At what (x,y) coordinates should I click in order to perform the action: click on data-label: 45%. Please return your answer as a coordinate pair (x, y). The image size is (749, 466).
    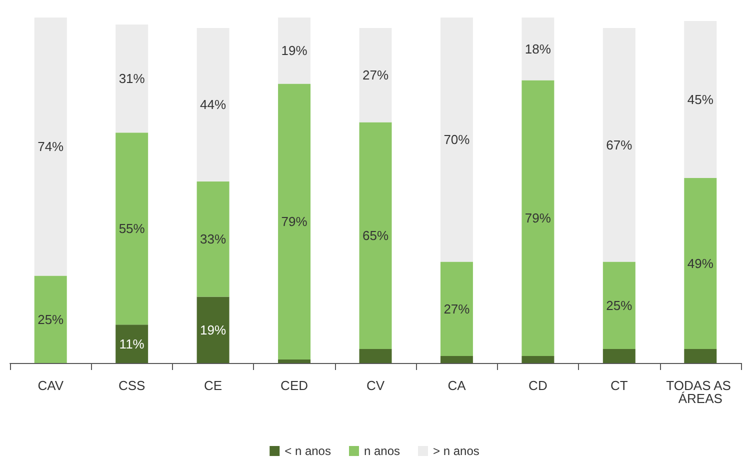
    Looking at the image, I should click on (700, 100).